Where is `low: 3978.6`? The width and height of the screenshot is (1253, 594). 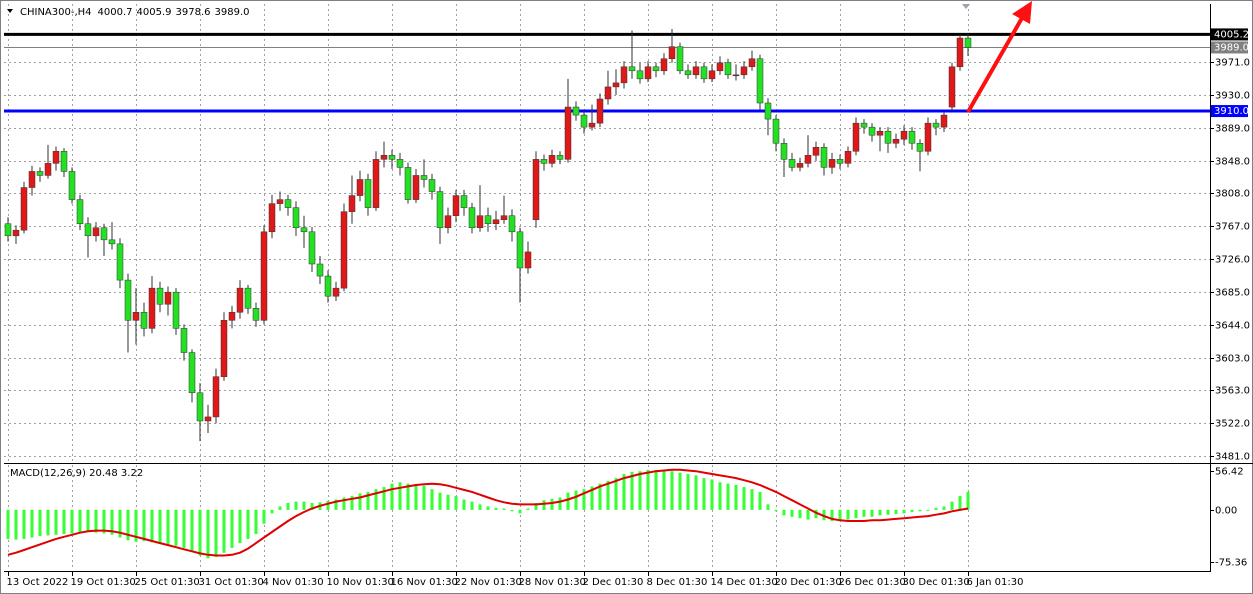
low: 3978.6 is located at coordinates (193, 12).